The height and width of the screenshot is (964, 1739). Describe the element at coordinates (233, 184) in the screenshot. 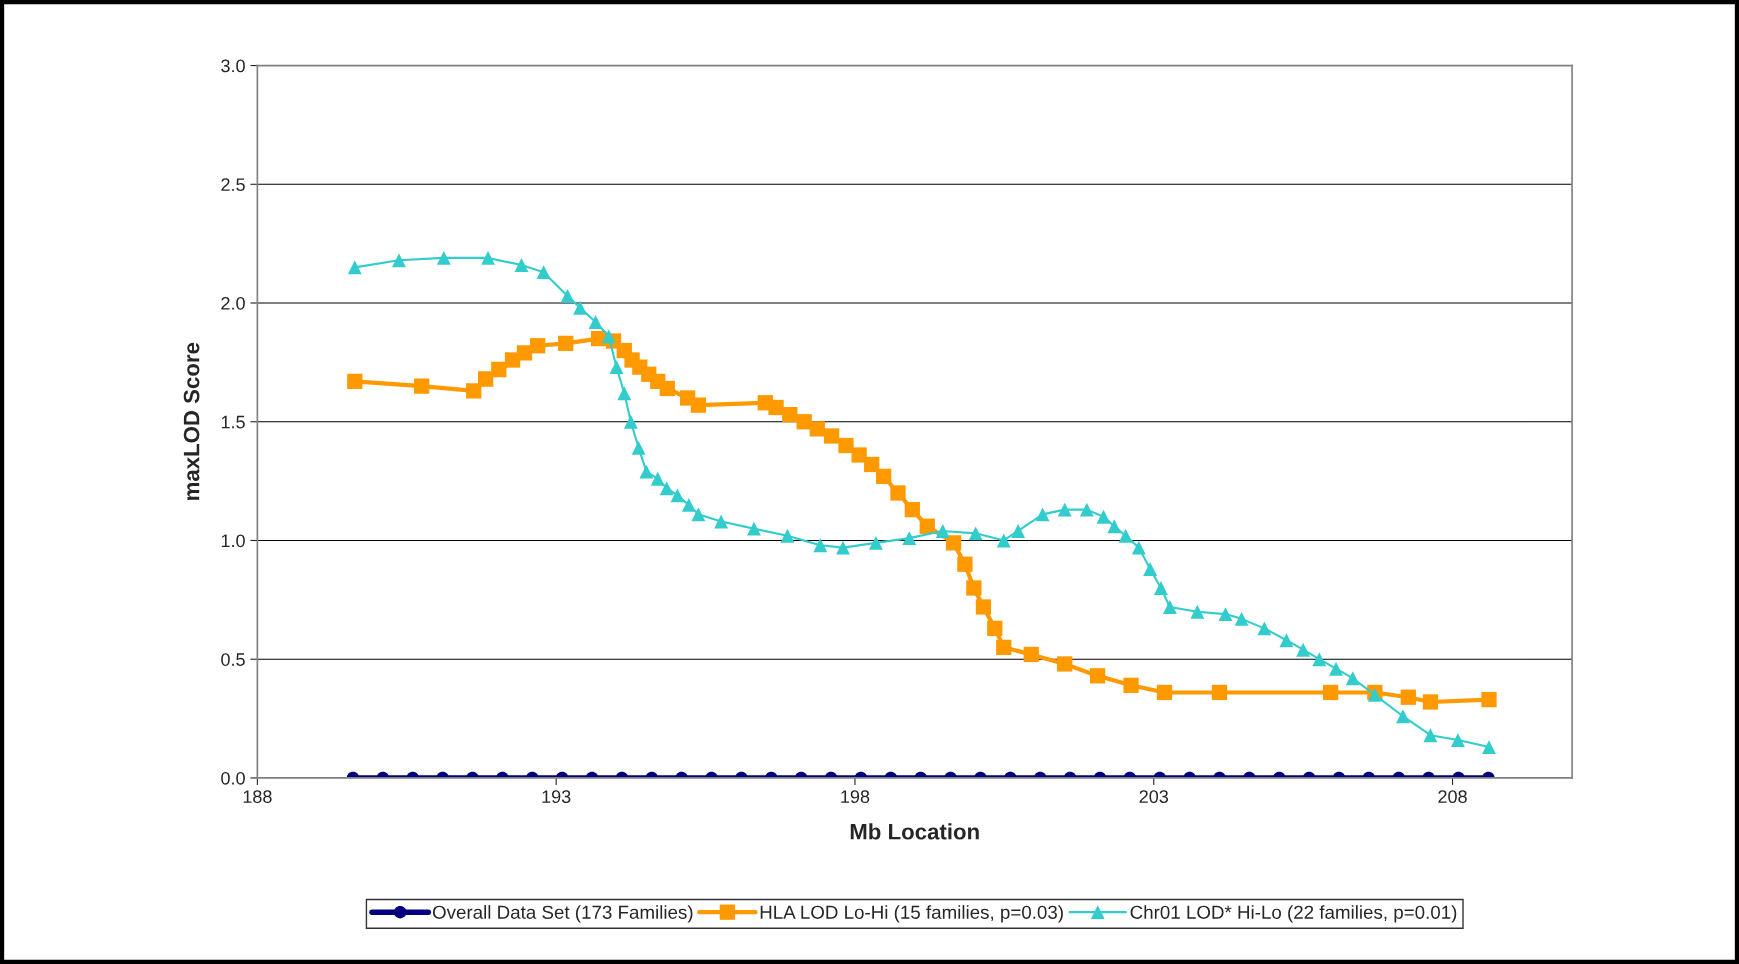

I see `y-tick-label: 2.5` at that location.